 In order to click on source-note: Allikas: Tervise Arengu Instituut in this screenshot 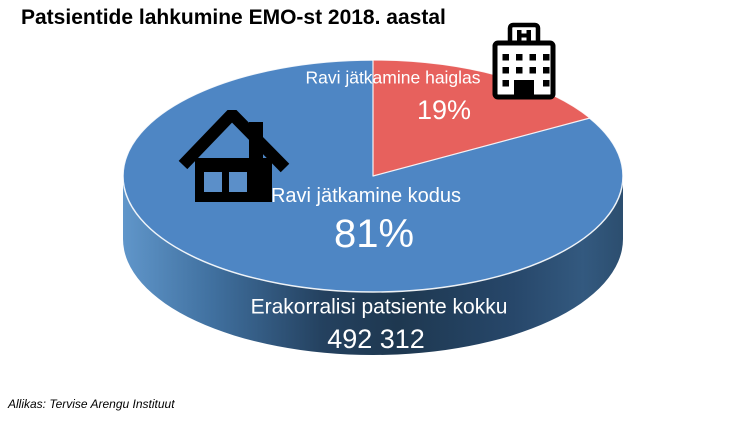, I will do `click(91, 404)`.